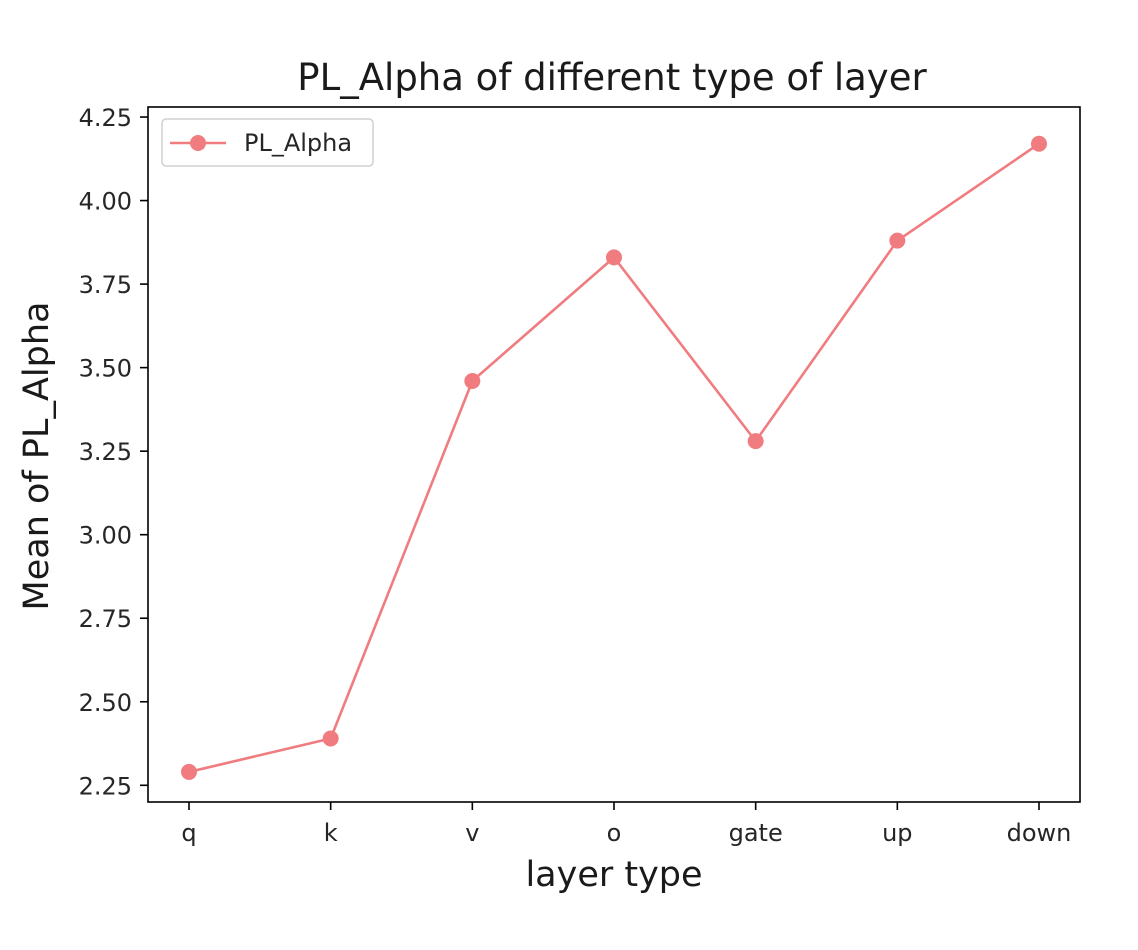 This screenshot has height=950, width=1138. I want to click on x-axis-label: layer type, so click(613, 875).